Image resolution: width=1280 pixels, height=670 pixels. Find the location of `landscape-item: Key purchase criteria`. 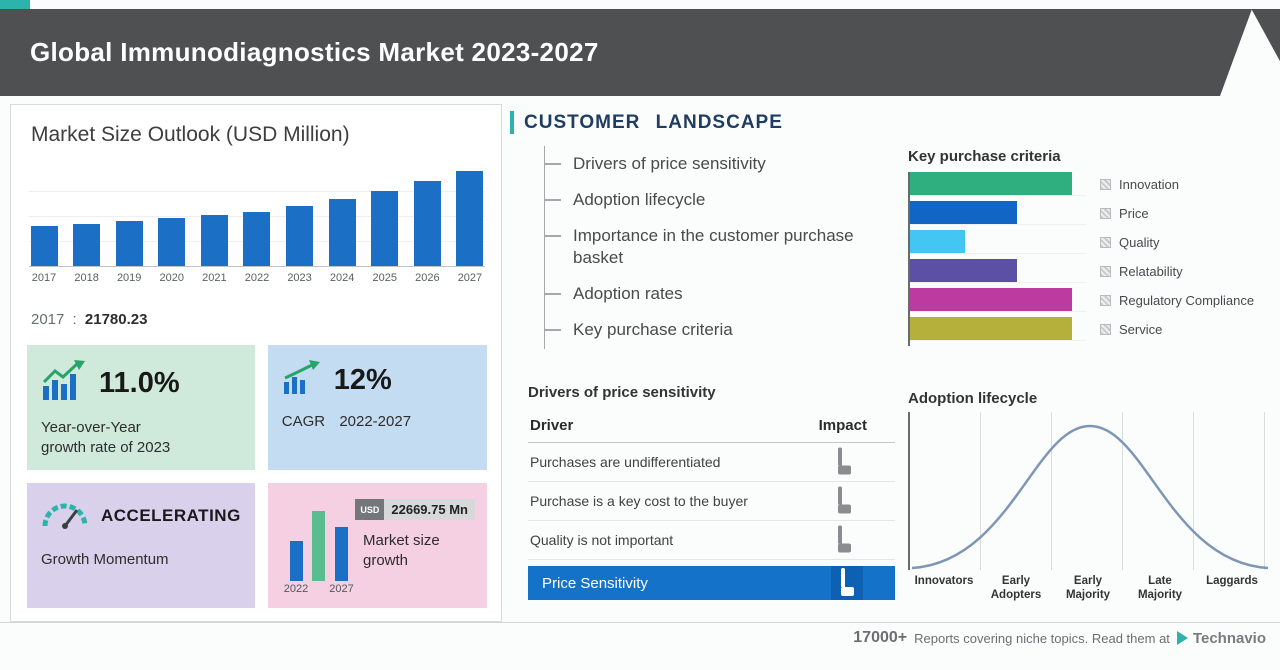

landscape-item: Key purchase criteria is located at coordinates (714, 330).